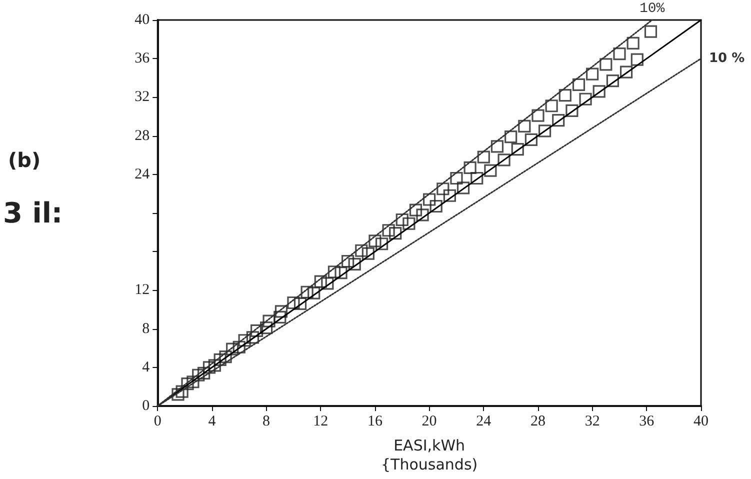  What do you see at coordinates (701, 422) in the screenshot?
I see `x-tick-label: 40` at bounding box center [701, 422].